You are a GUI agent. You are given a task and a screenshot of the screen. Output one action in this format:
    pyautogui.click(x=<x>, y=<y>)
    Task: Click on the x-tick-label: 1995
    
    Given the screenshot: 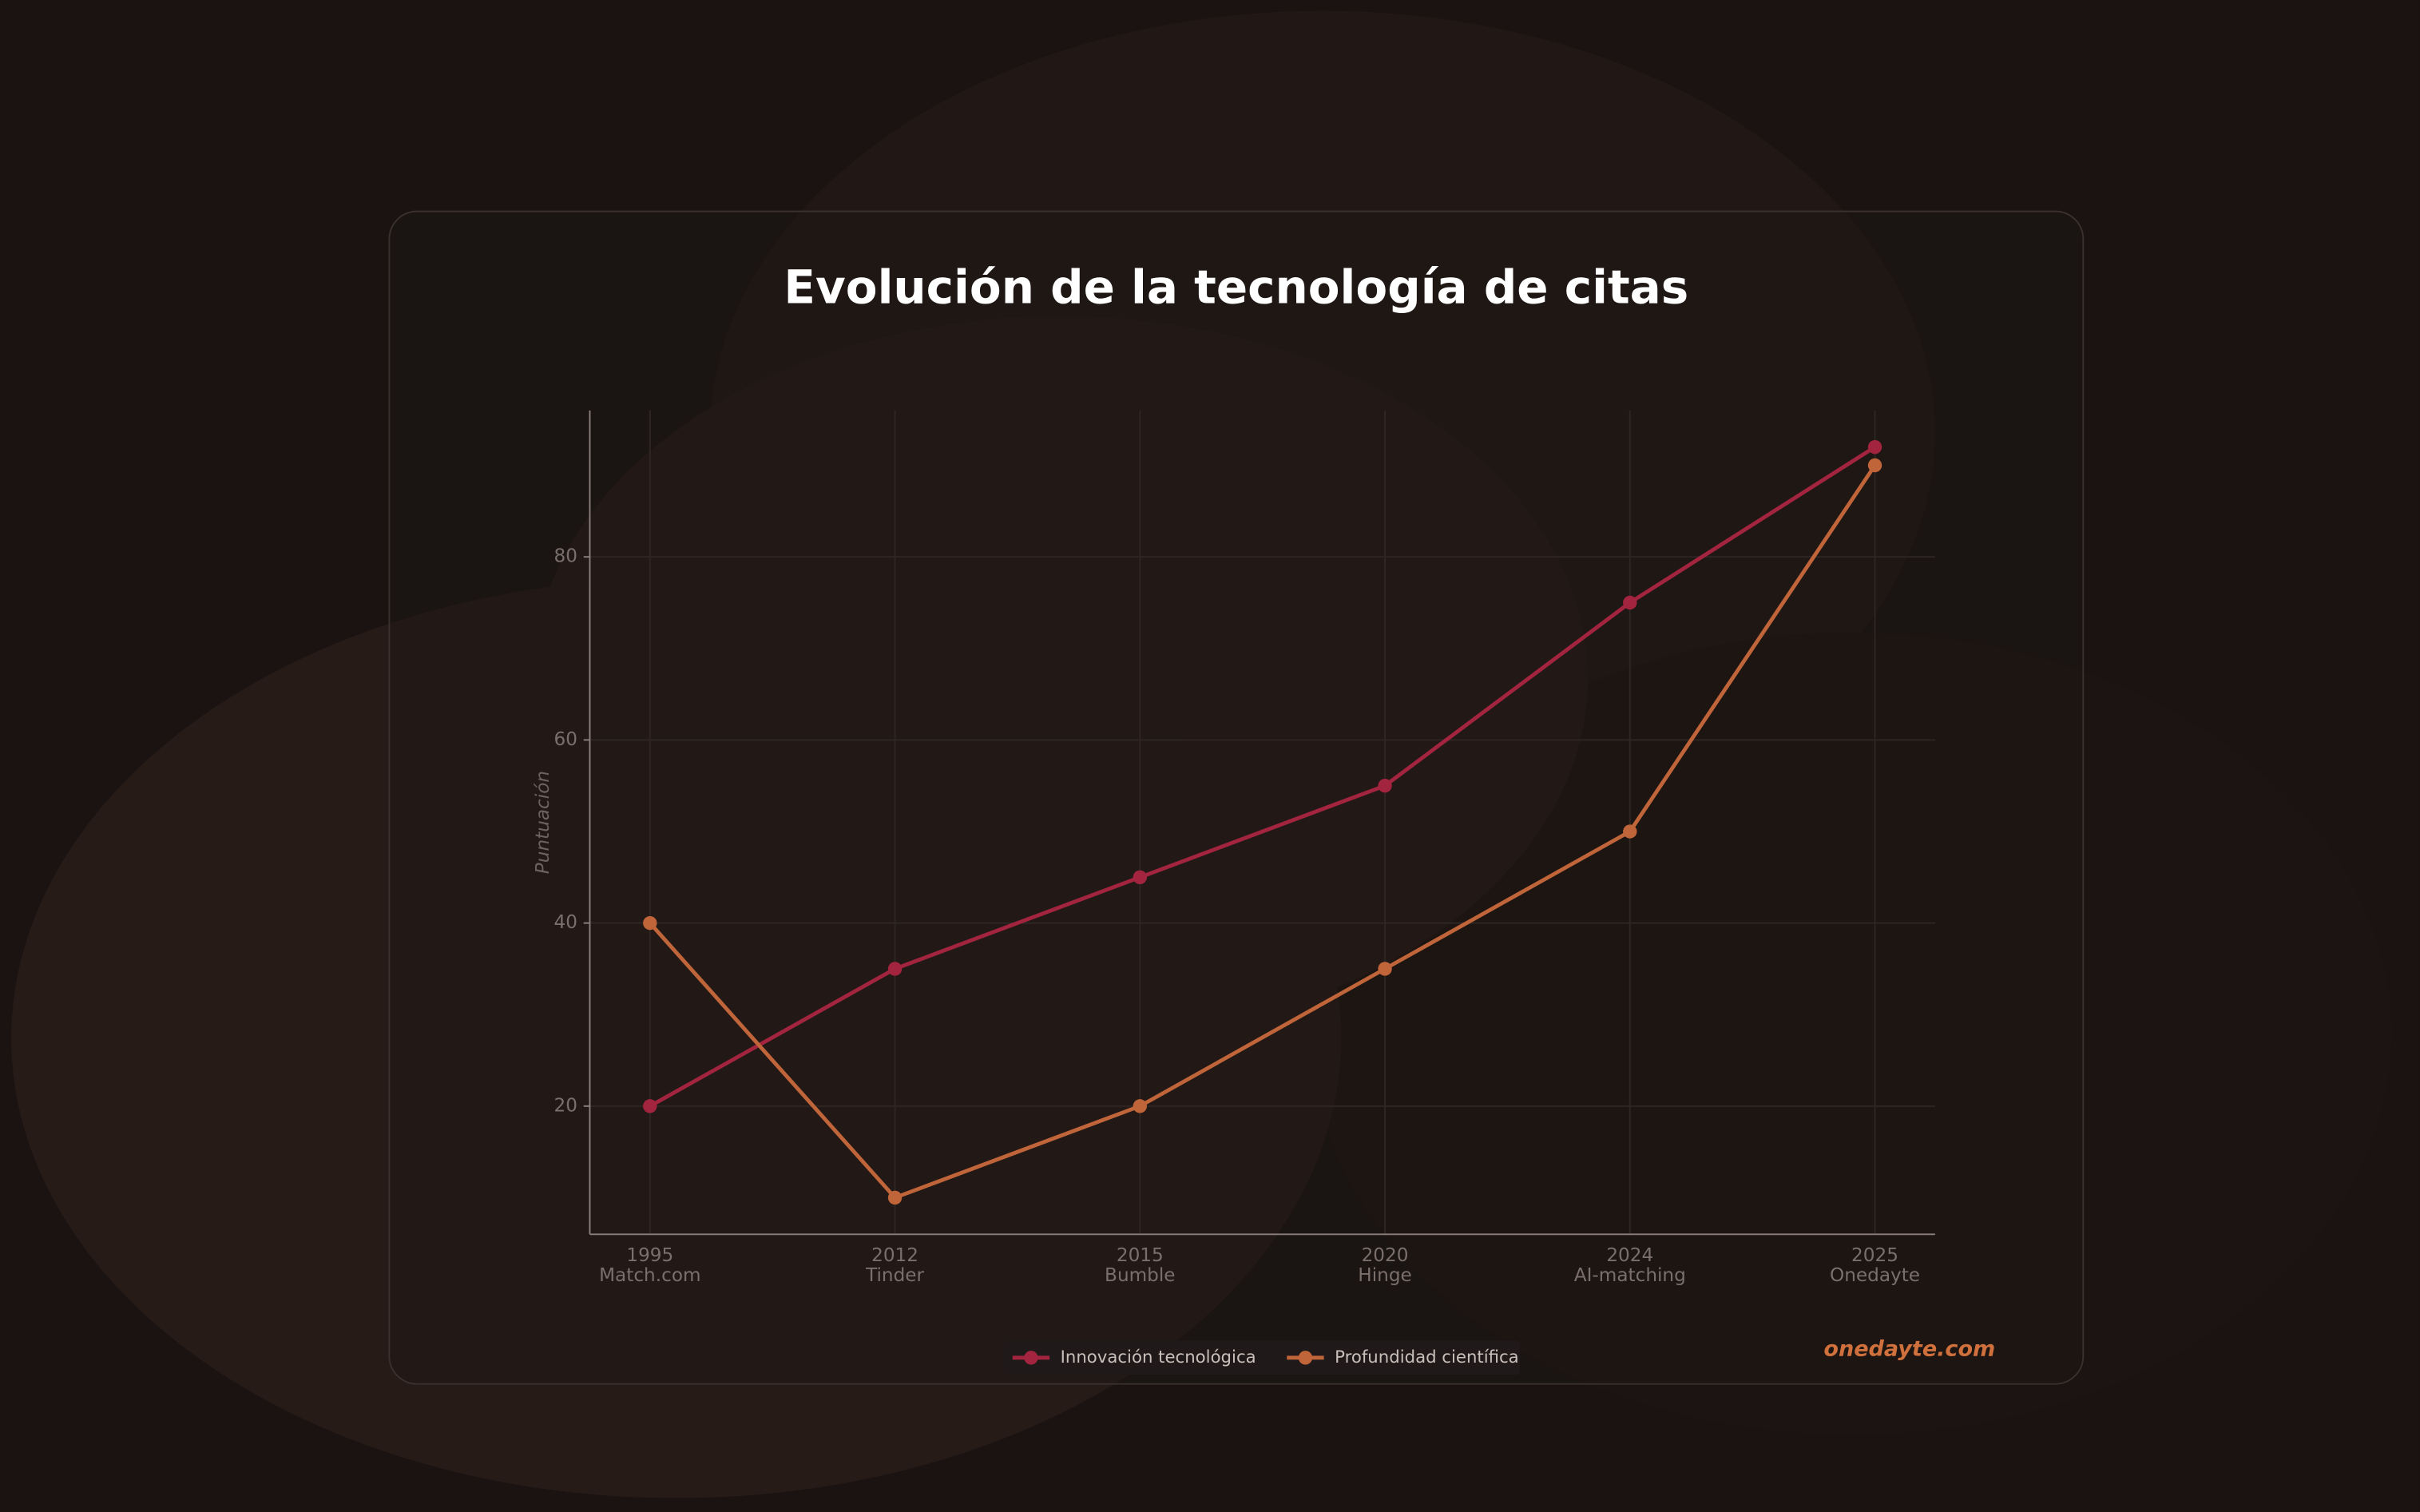 What is the action you would take?
    pyautogui.click(x=649, y=1255)
    